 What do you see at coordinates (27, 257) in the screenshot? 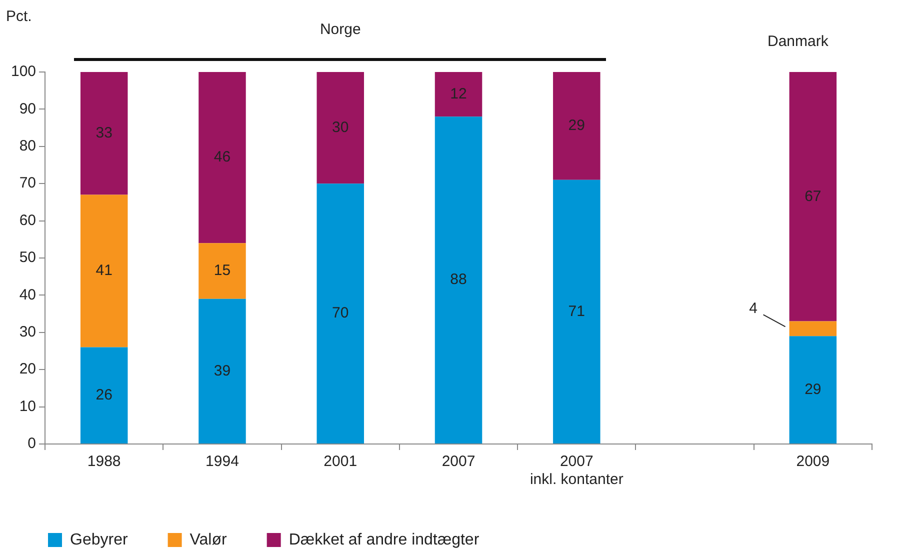
I see `y-tick-label: 50` at bounding box center [27, 257].